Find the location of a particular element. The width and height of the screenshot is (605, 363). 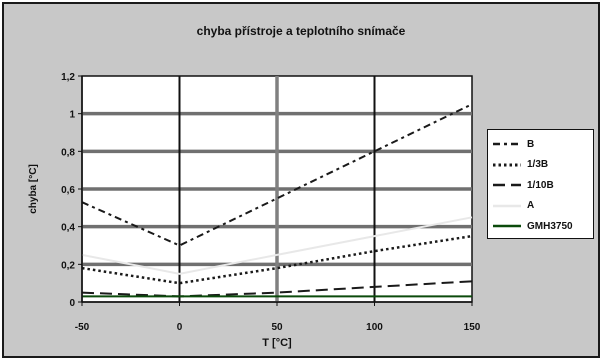

x-tick-label-3: 100 is located at coordinates (374, 327).